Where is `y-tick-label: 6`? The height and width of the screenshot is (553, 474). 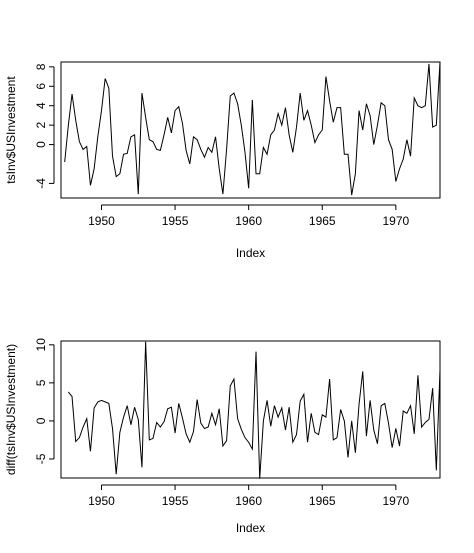 y-tick-label: 6 is located at coordinates (41, 86).